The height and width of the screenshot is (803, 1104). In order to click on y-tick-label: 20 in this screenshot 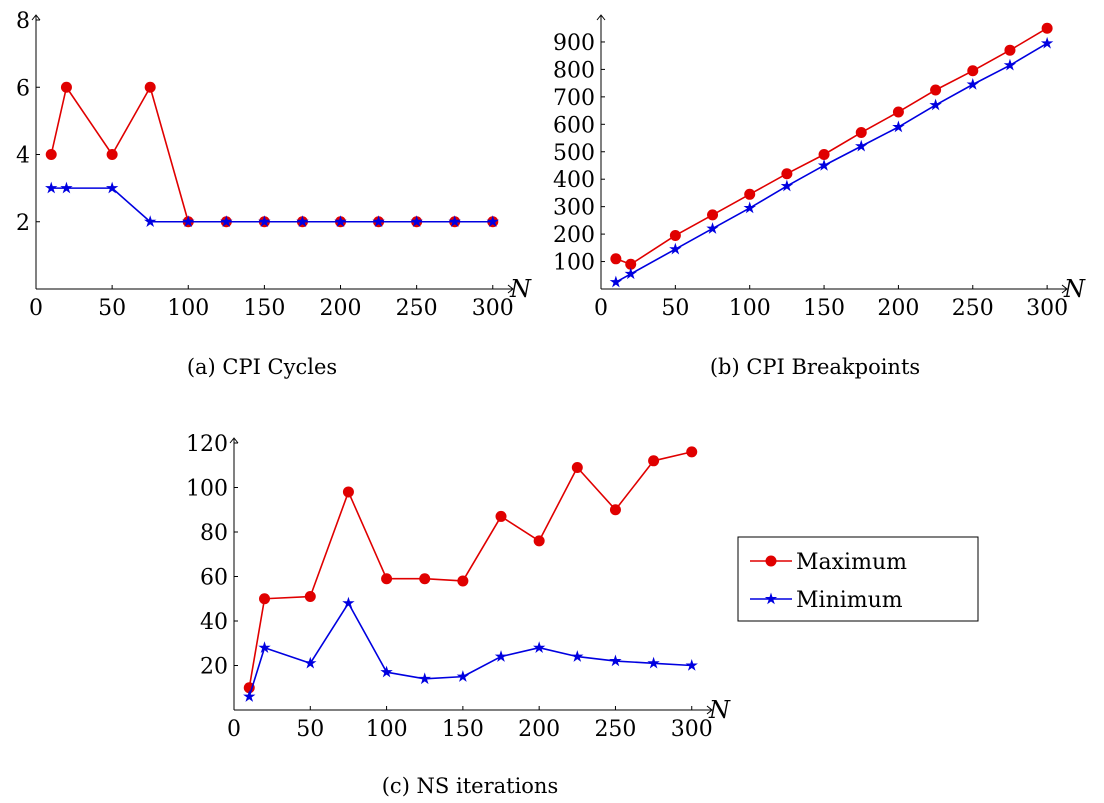, I will do `click(214, 667)`.